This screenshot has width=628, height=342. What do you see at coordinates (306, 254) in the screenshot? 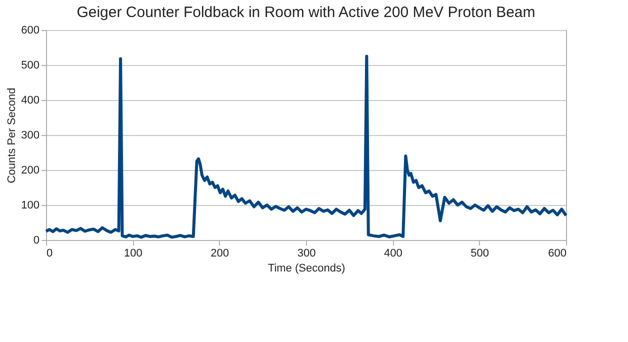
I see `x-tick-label: 300` at bounding box center [306, 254].